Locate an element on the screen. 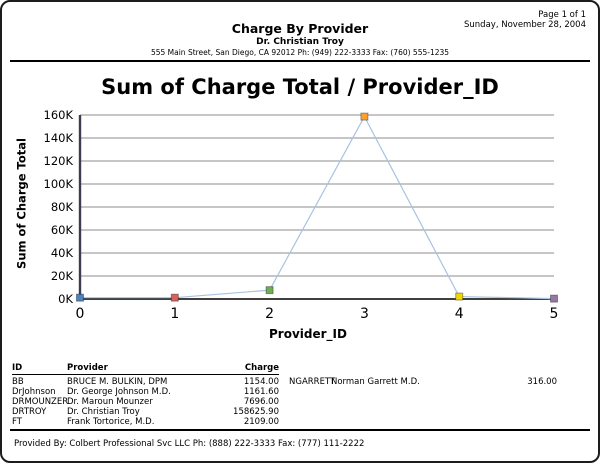 The image size is (600, 463). chart-title: Sum of Charge Total / Provider_ID is located at coordinates (300, 87).